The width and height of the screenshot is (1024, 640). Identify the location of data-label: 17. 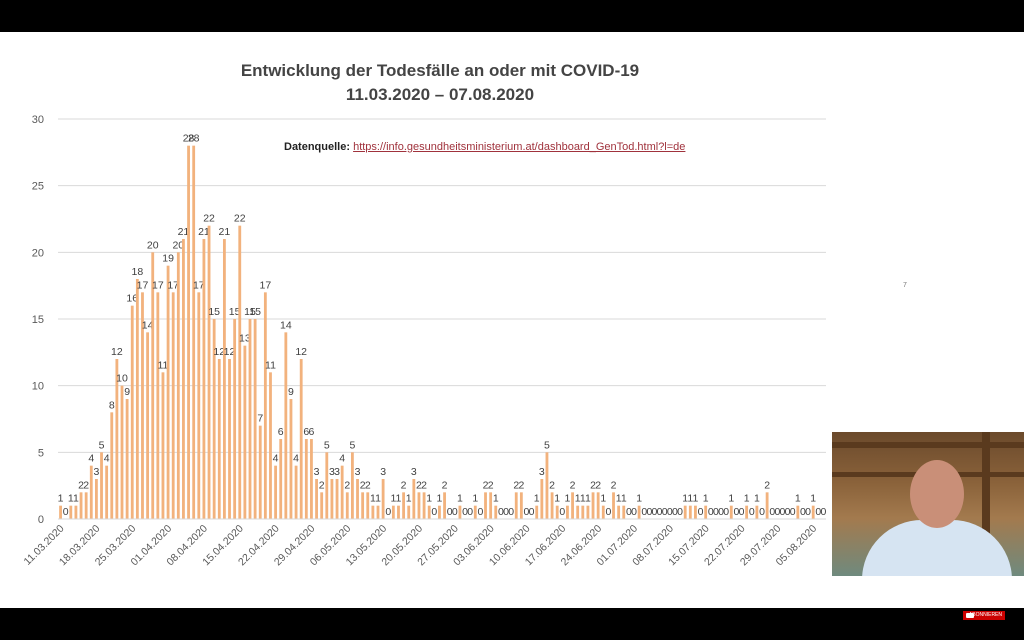
(199, 285).